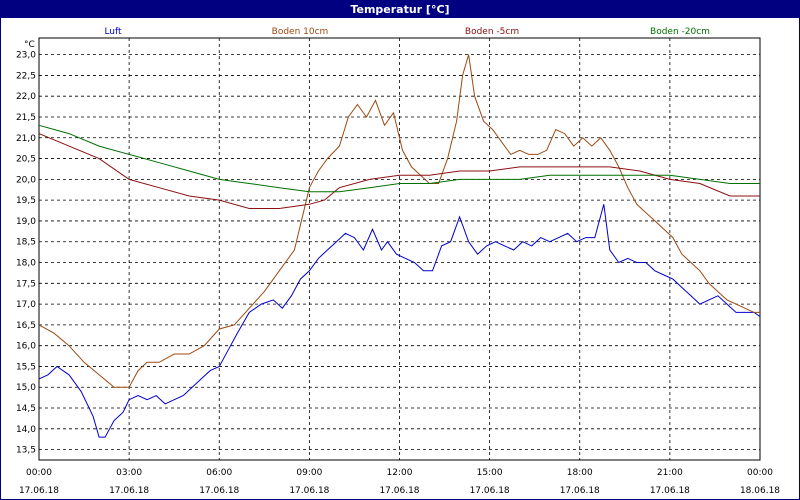 The height and width of the screenshot is (500, 800). Describe the element at coordinates (26, 97) in the screenshot. I see `y-tick-label: 22,0` at that location.